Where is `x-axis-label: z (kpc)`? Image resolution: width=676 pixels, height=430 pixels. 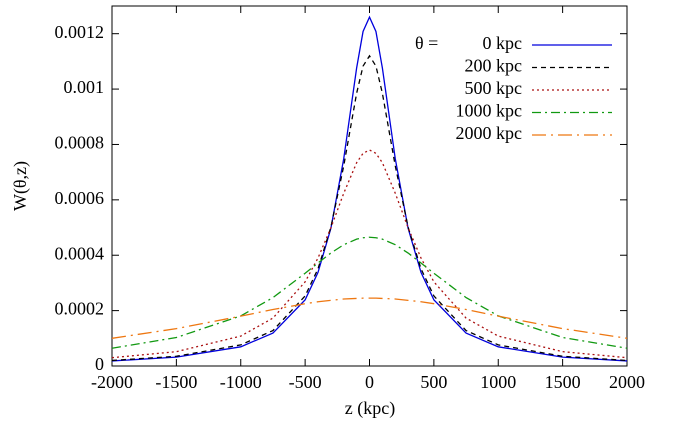 x-axis-label: z (kpc) is located at coordinates (370, 408).